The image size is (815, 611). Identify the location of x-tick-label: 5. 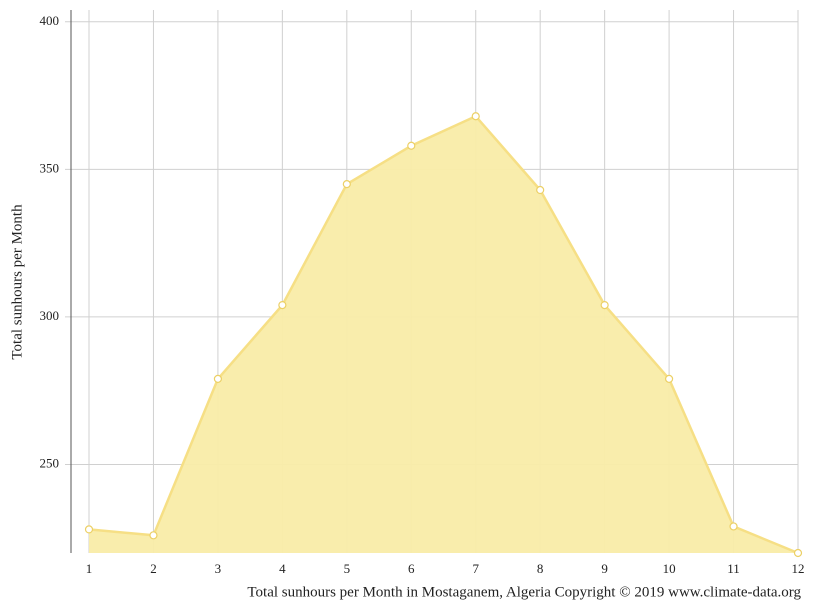
(347, 568).